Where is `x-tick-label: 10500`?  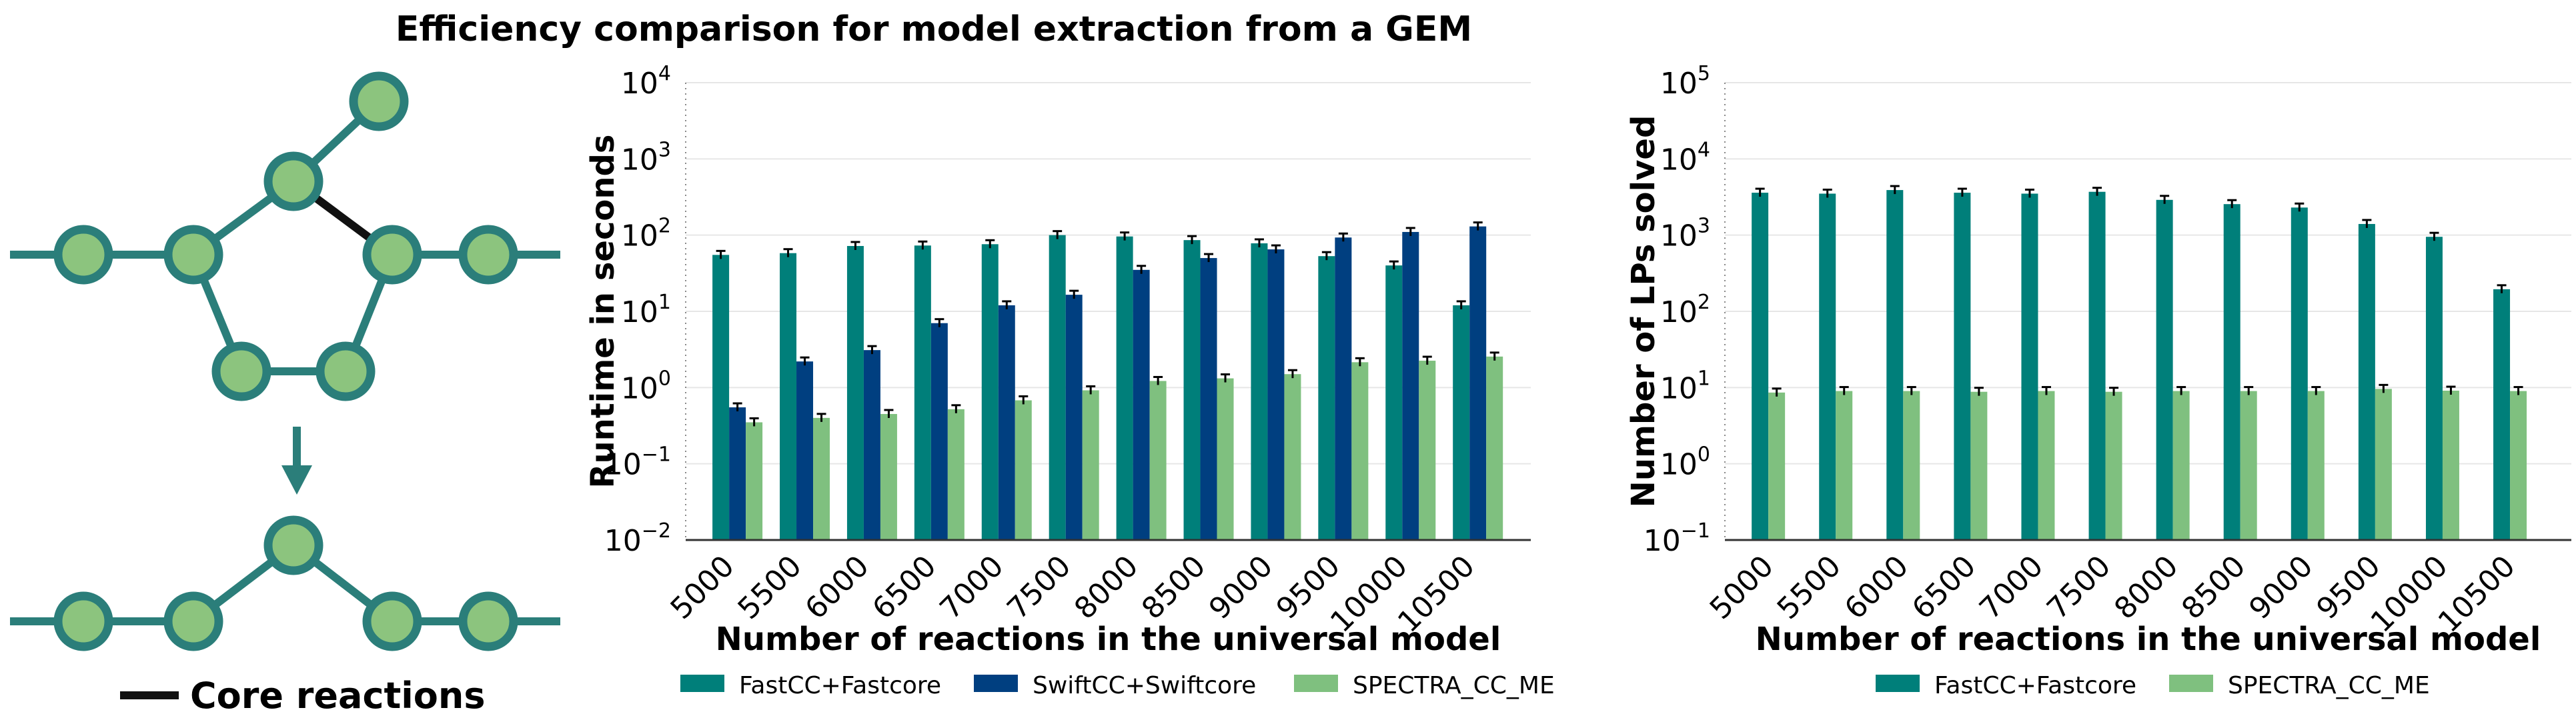
x-tick-label: 10500 is located at coordinates (2477, 594).